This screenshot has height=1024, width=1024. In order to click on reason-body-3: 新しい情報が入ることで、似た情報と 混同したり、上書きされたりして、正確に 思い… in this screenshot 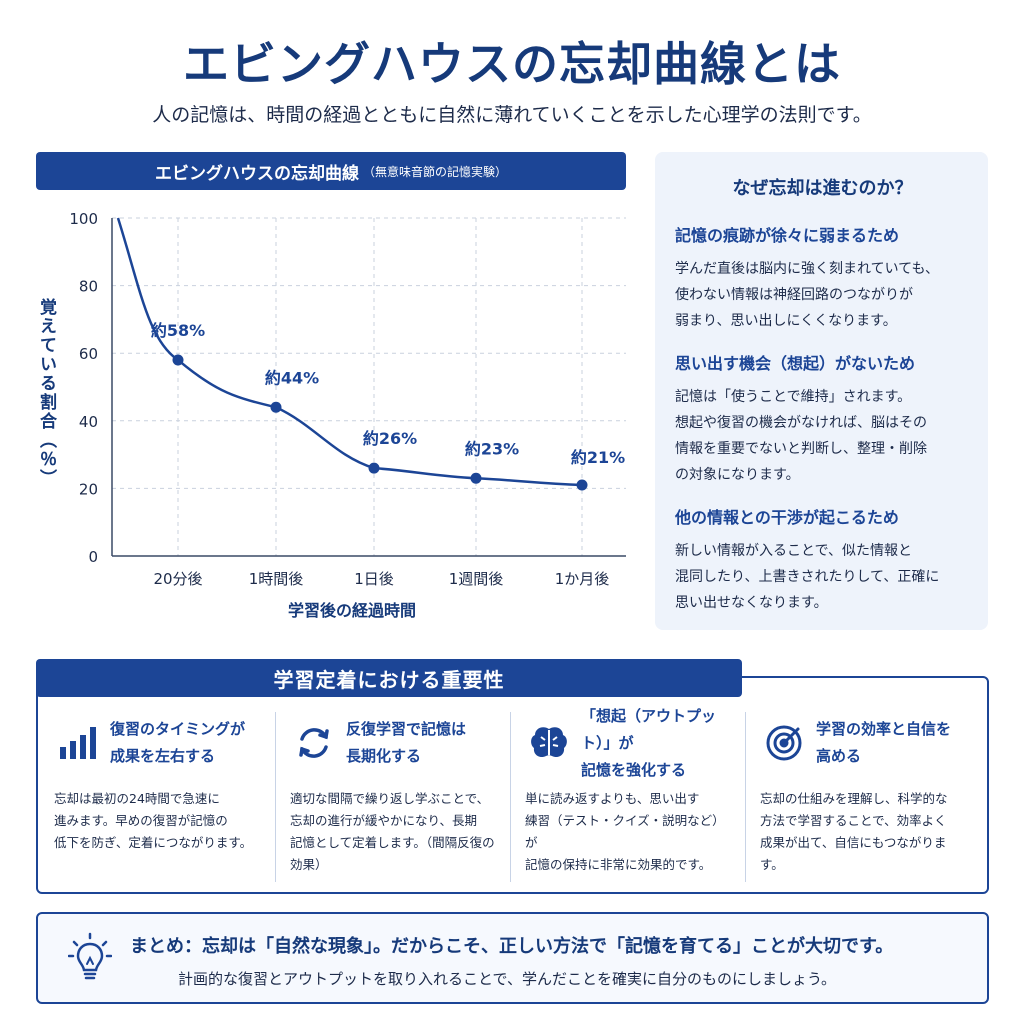, I will do `click(807, 577)`.